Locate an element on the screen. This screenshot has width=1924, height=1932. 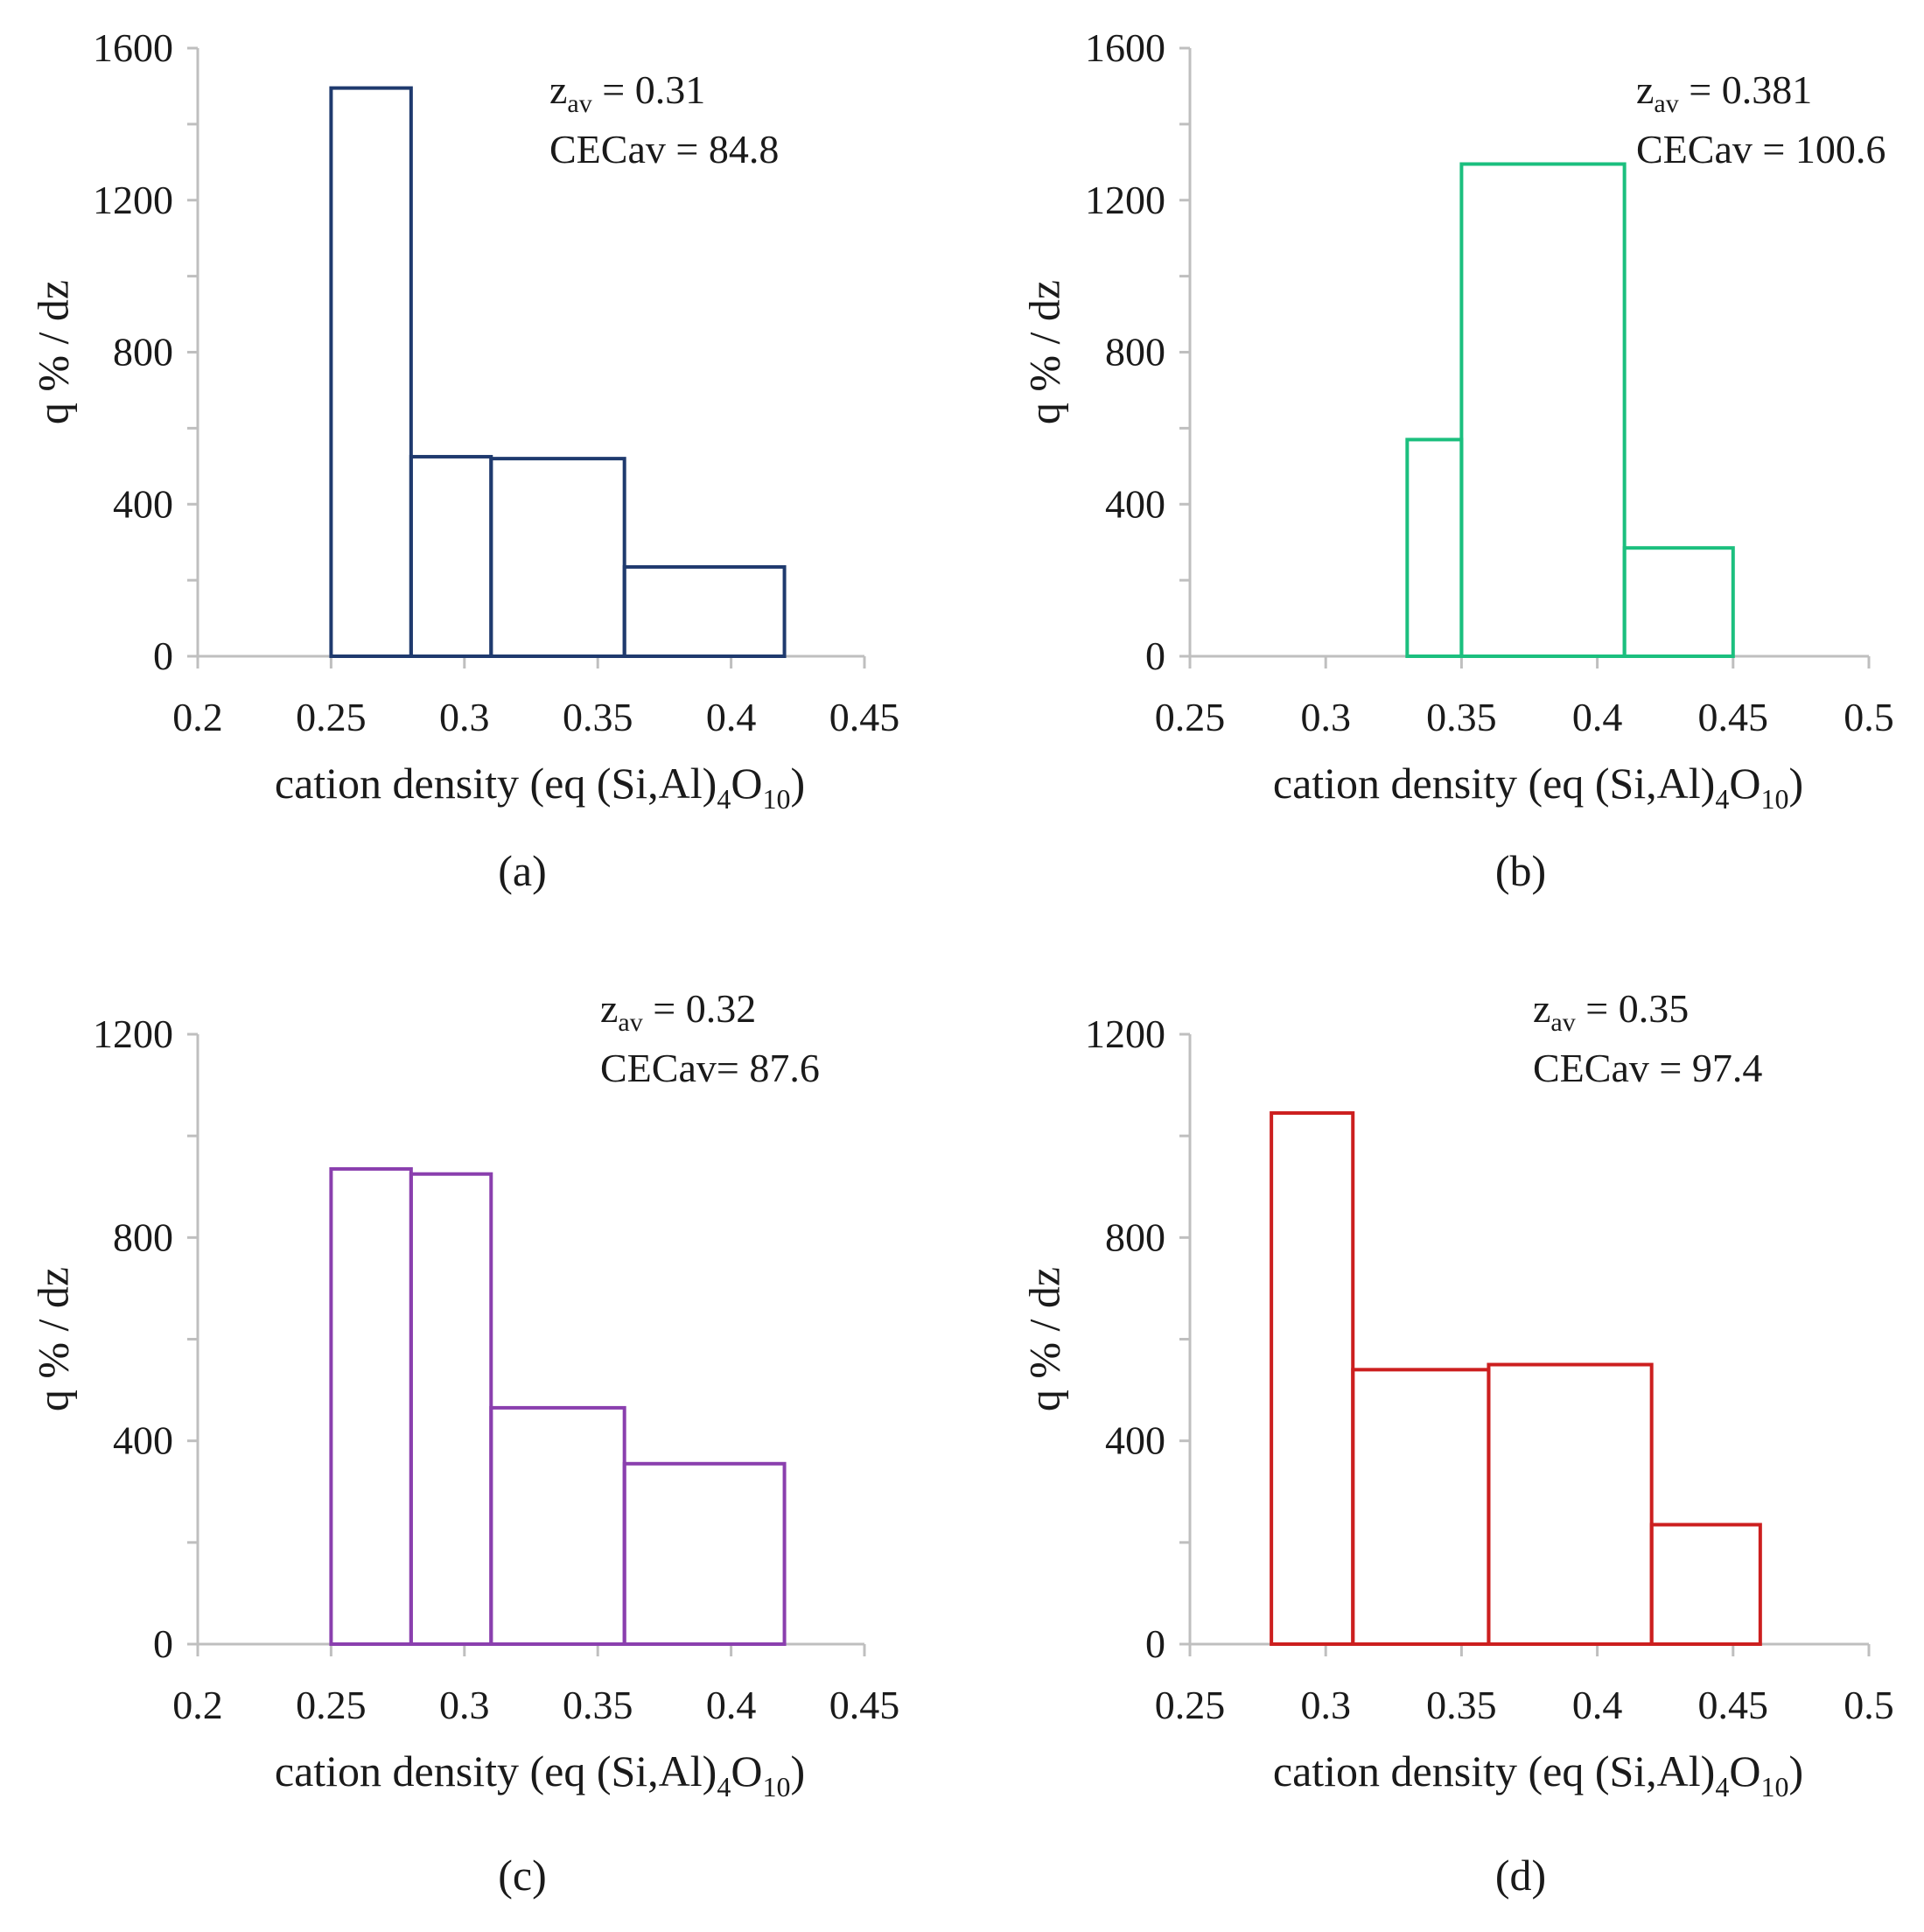
cec-average-annotation: CECav= 87.6 is located at coordinates (710, 1068).